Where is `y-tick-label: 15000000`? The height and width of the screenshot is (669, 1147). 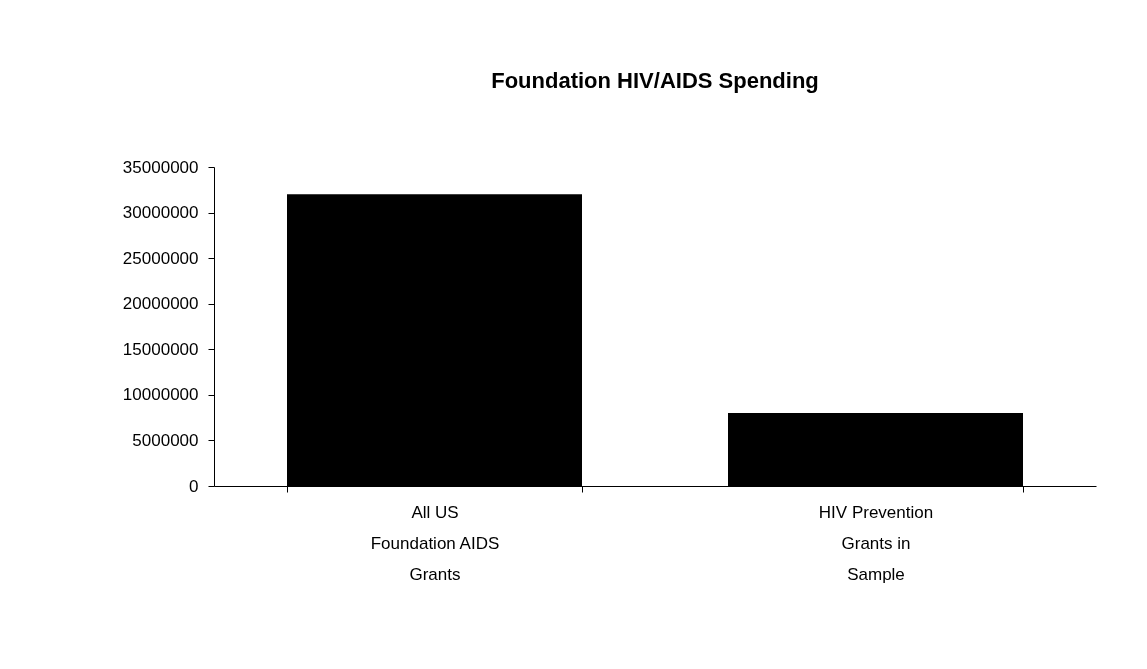 y-tick-label: 15000000 is located at coordinates (160, 349).